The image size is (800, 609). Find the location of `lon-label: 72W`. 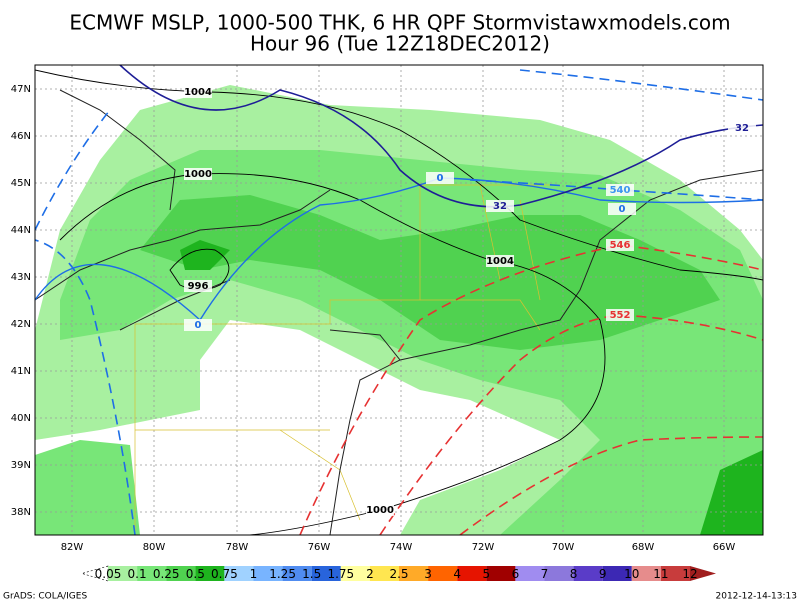

lon-label: 72W is located at coordinates (483, 547).